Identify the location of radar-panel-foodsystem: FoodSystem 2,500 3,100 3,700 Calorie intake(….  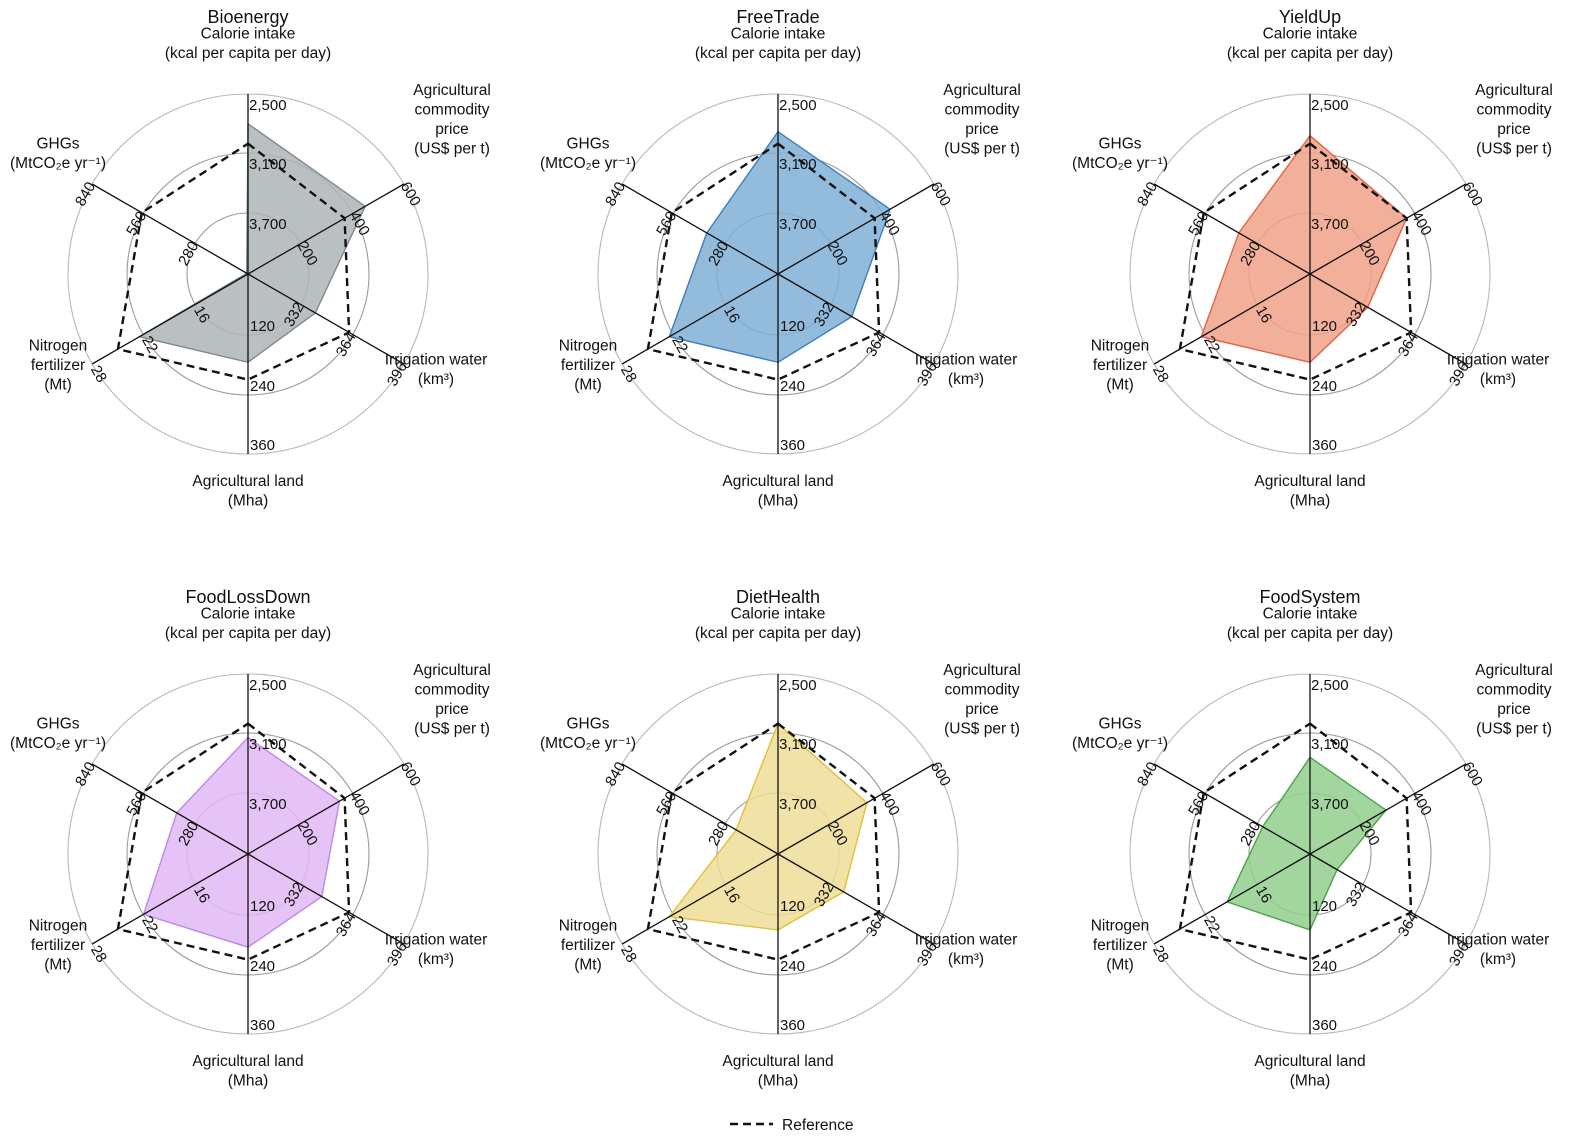
(1312, 838).